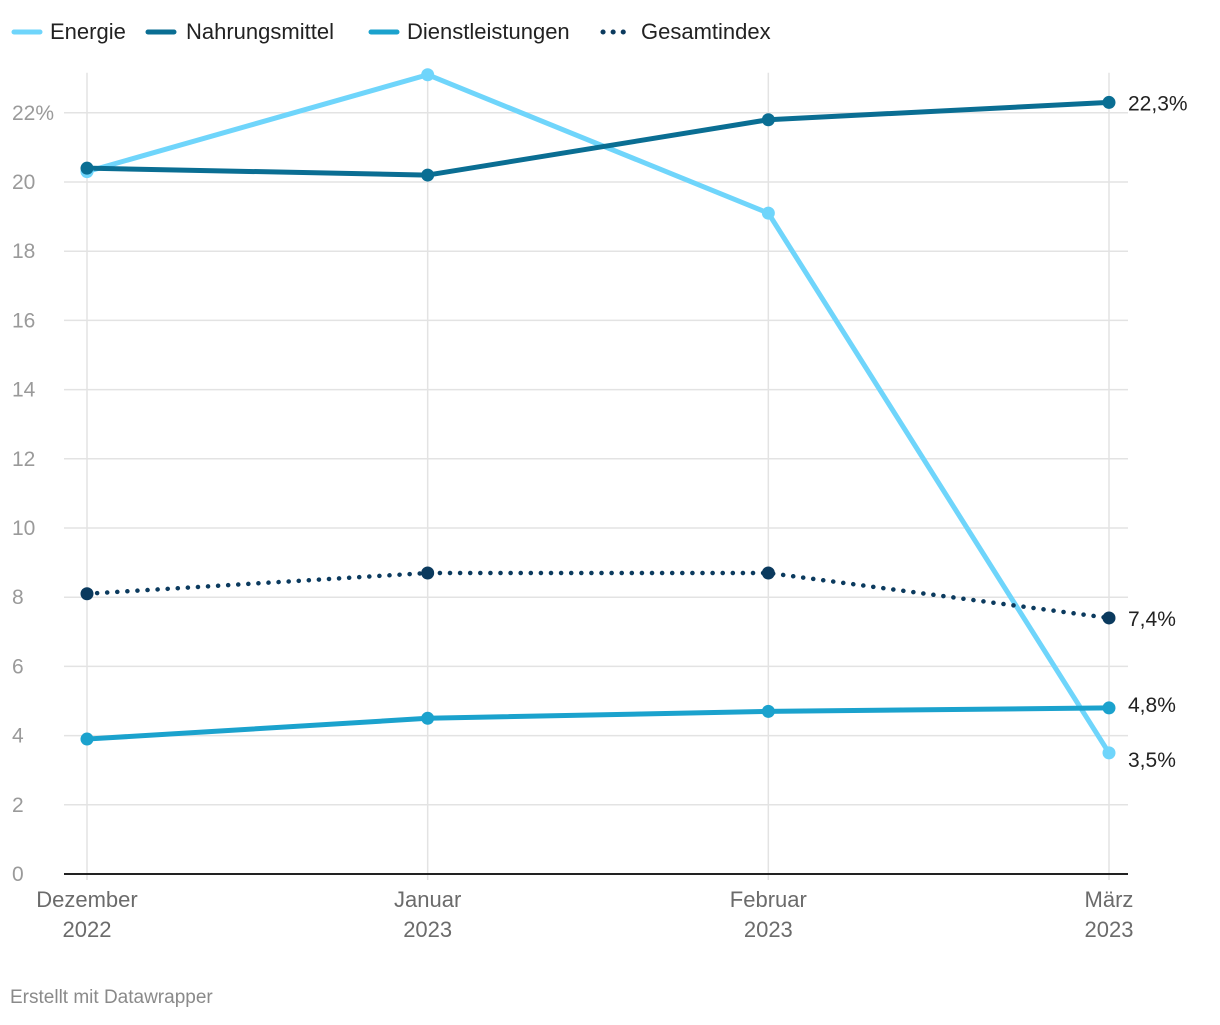 This screenshot has width=1220, height=1025. What do you see at coordinates (33, 113) in the screenshot?
I see `y-tick-label: 22%` at bounding box center [33, 113].